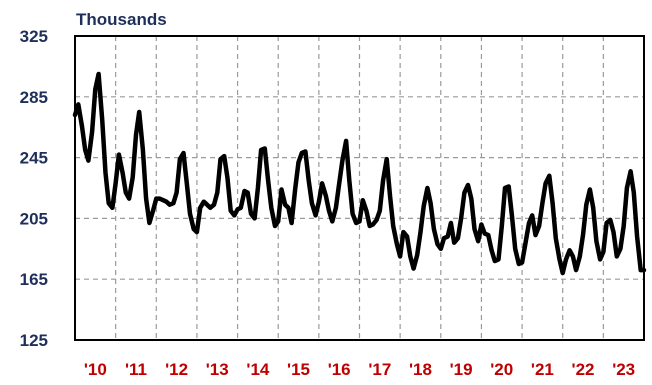 Image resolution: width=652 pixels, height=385 pixels. Describe the element at coordinates (136, 369) in the screenshot. I see `x-tick-label: '11` at that location.